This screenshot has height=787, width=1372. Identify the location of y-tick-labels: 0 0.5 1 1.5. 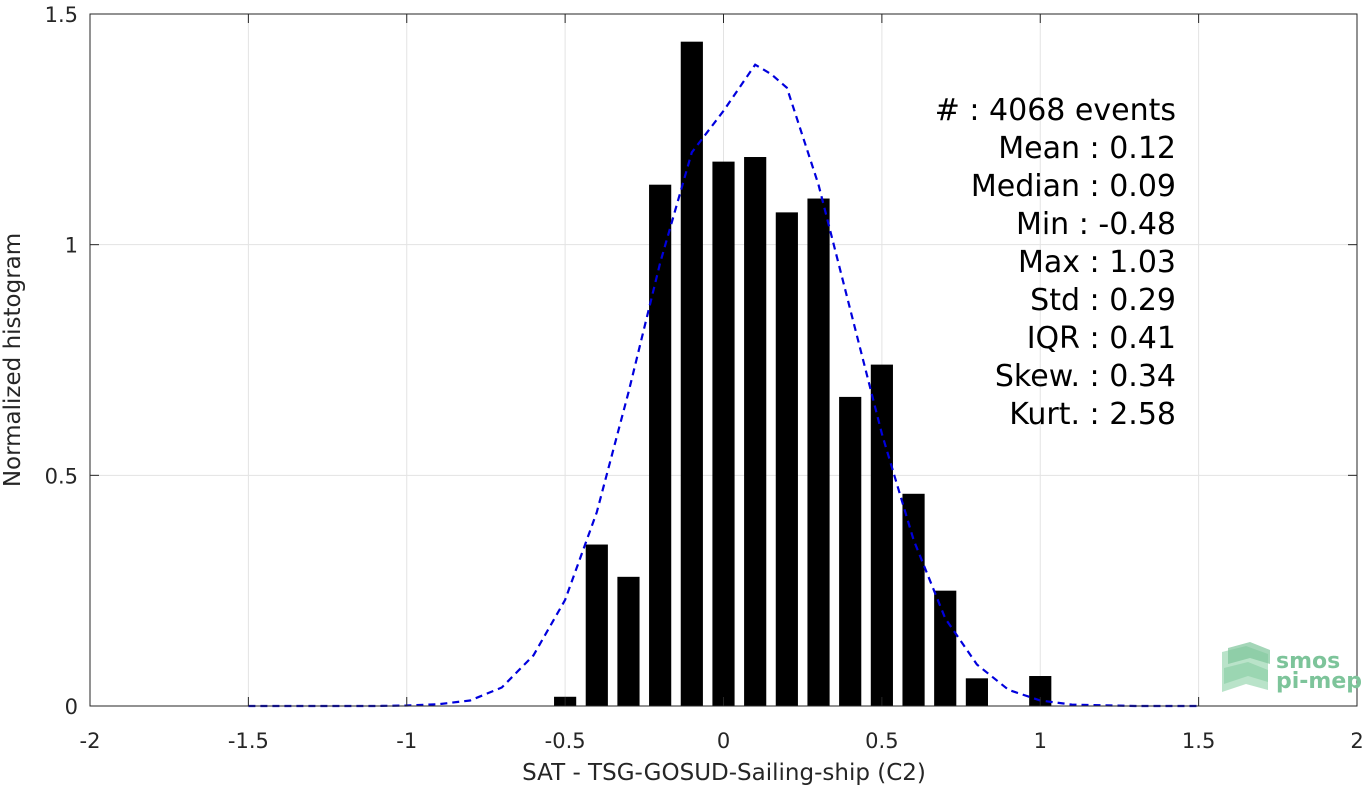
(61, 361).